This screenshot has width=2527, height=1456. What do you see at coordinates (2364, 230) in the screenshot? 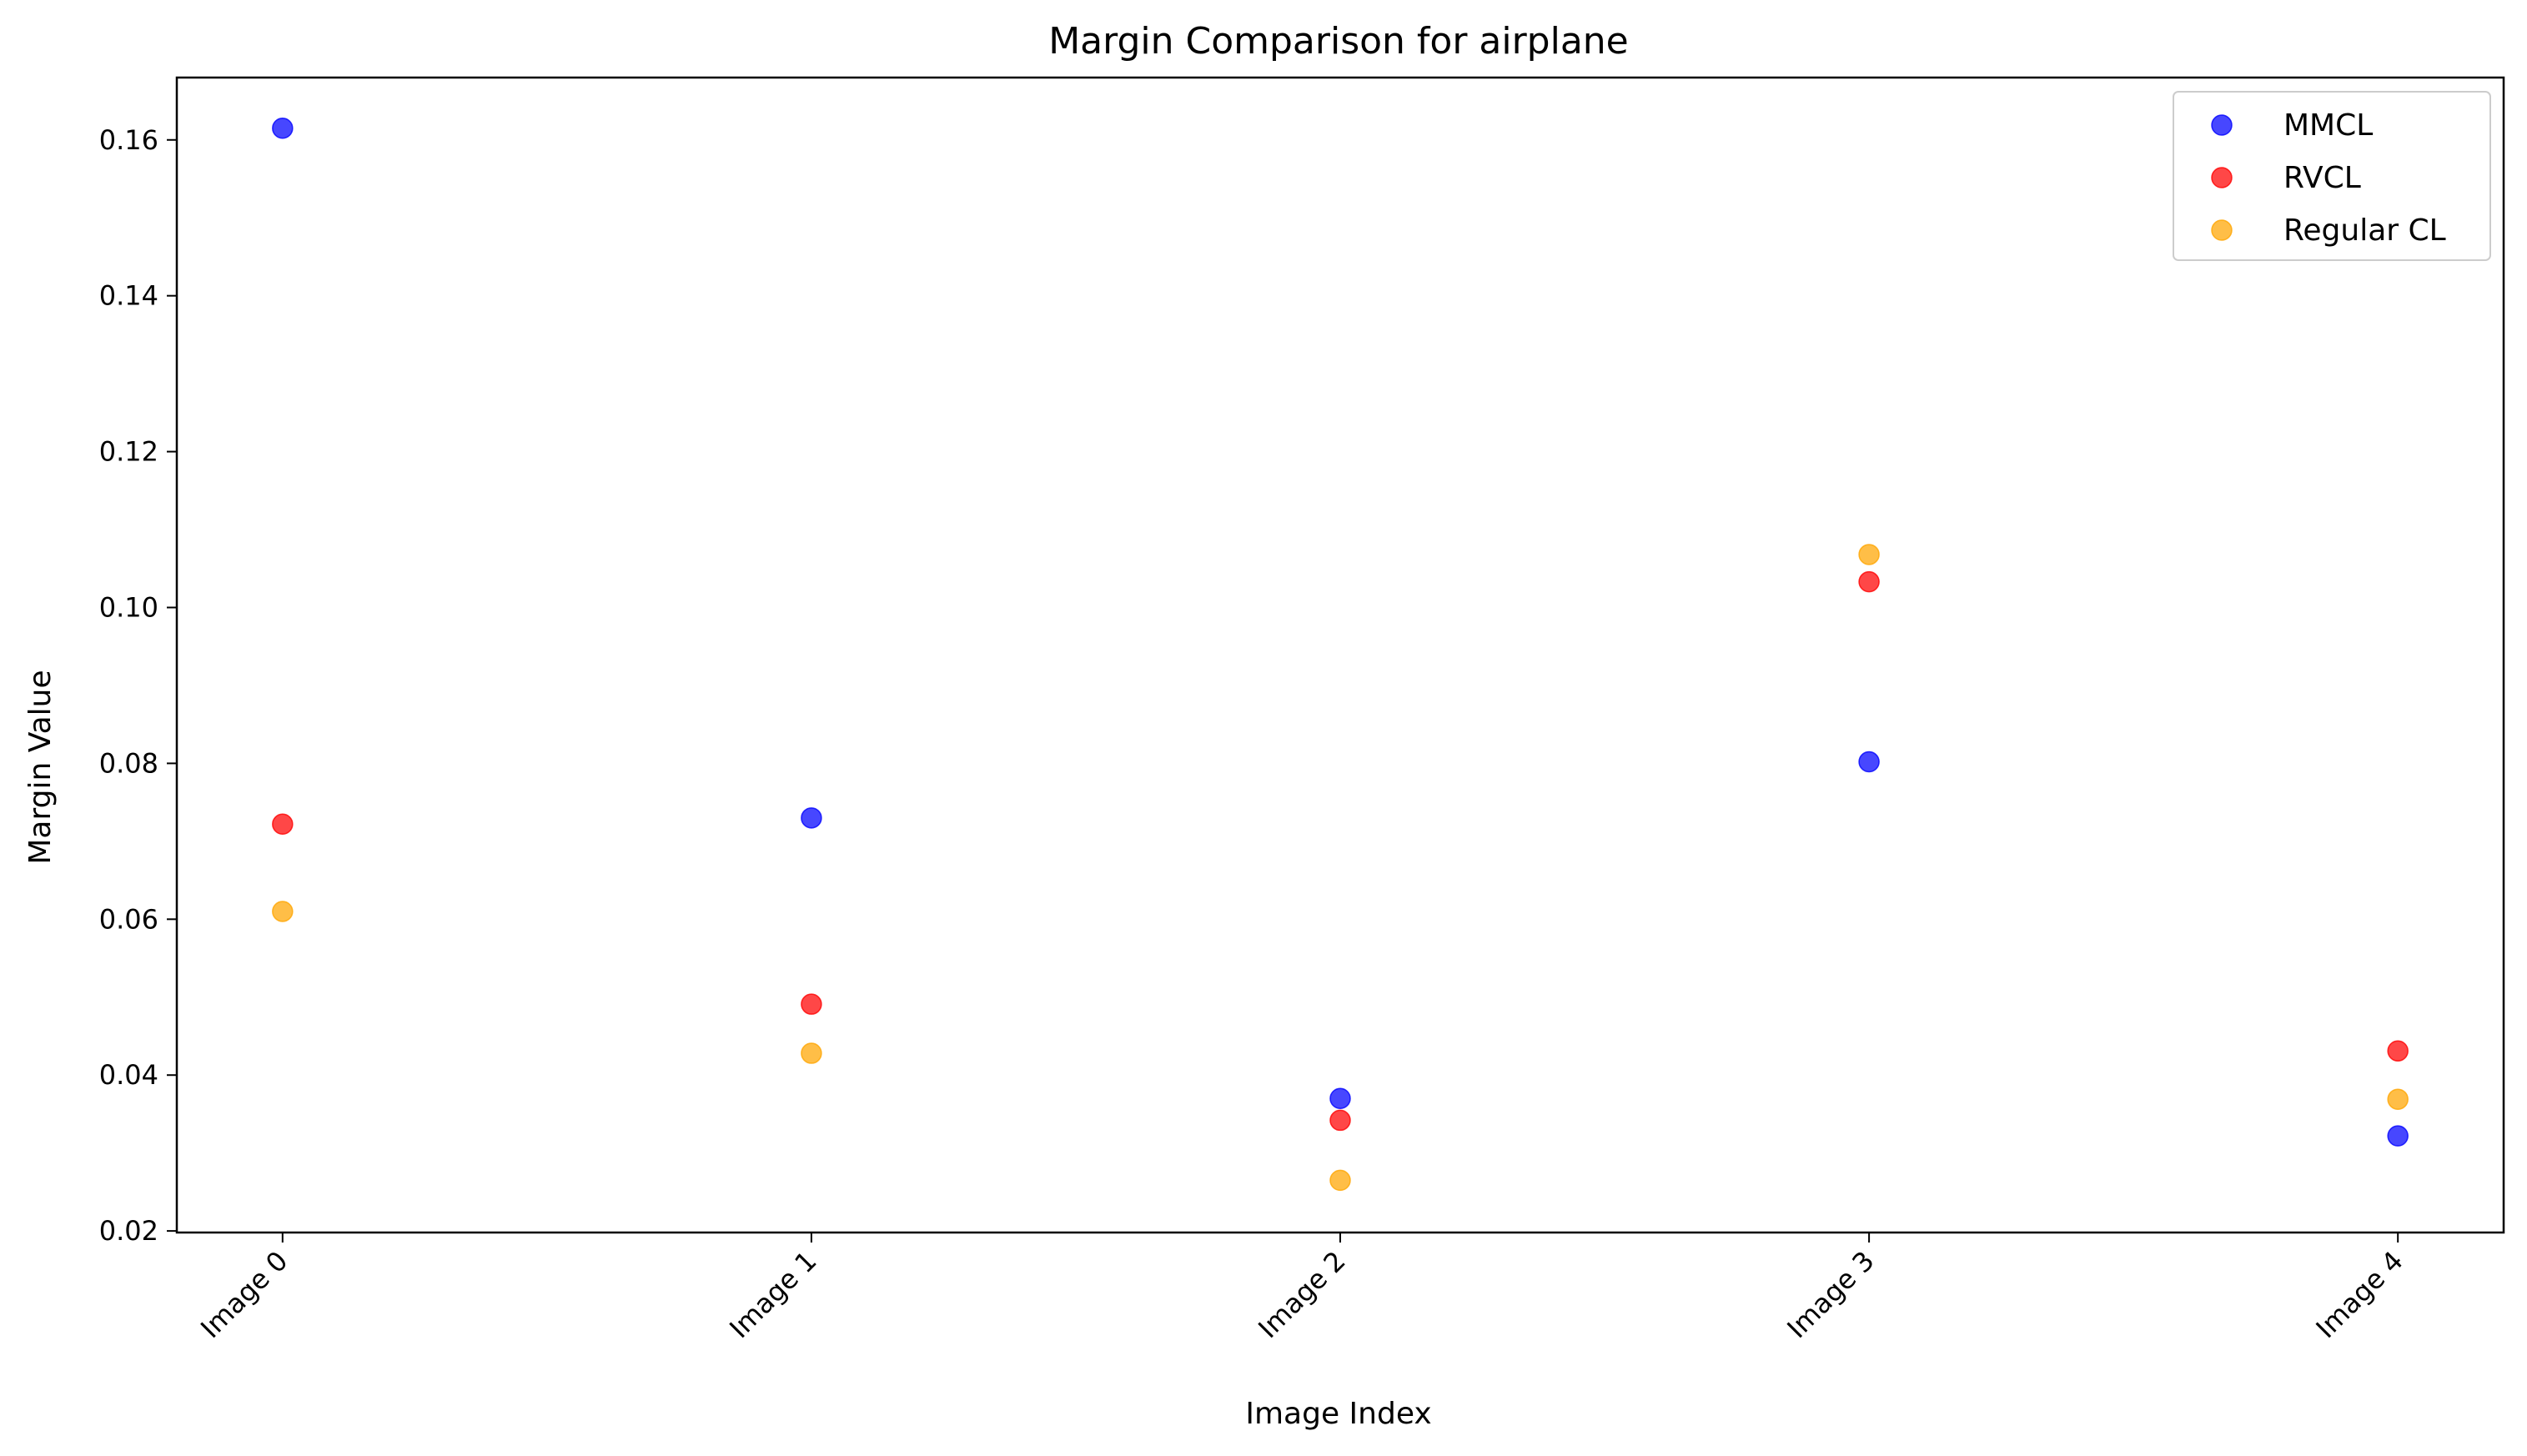
I see `legend-label: Regular CL` at bounding box center [2364, 230].